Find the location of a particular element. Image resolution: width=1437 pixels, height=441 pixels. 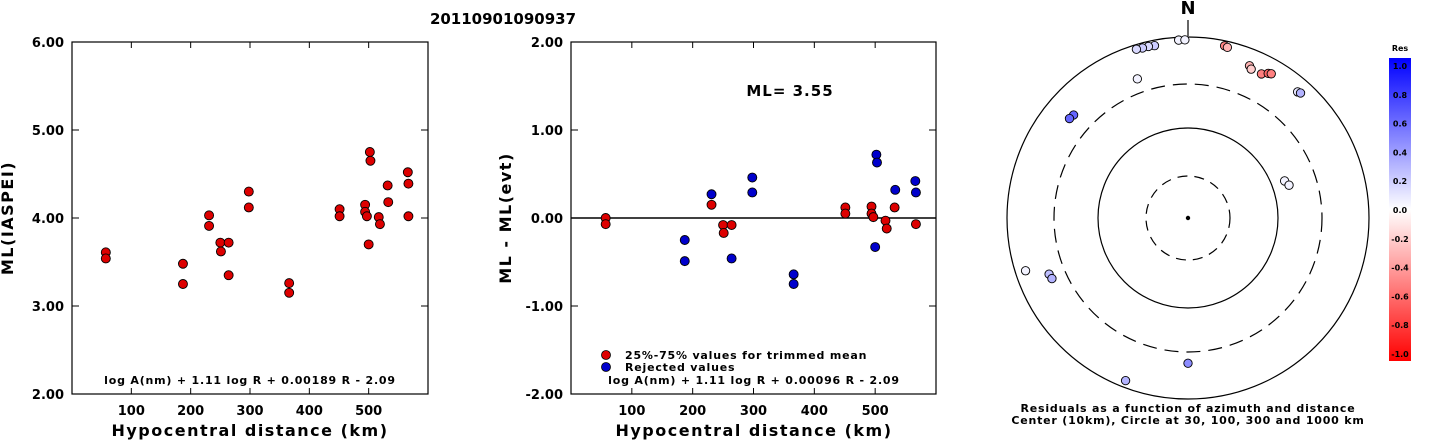

epicenter-dot is located at coordinates (1188, 218).